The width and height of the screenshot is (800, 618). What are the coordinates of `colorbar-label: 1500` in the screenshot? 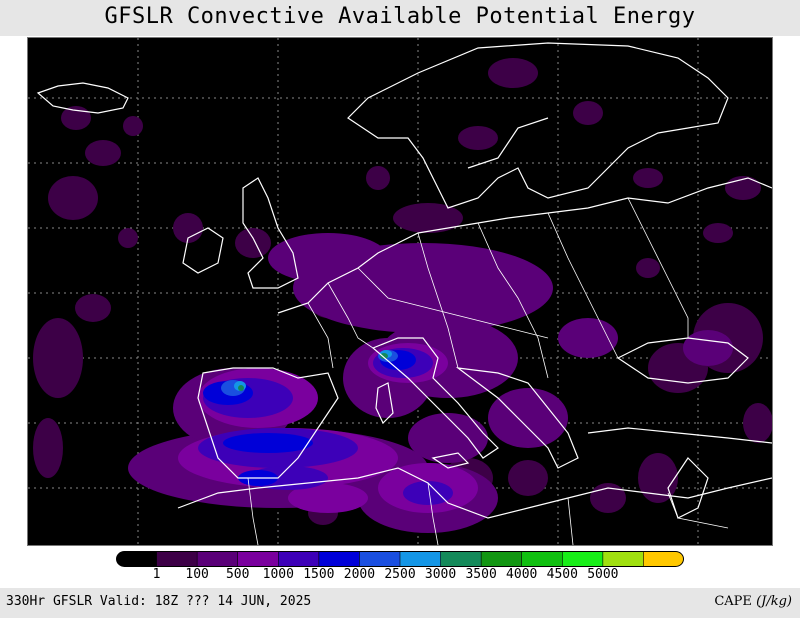 It's located at (319, 574).